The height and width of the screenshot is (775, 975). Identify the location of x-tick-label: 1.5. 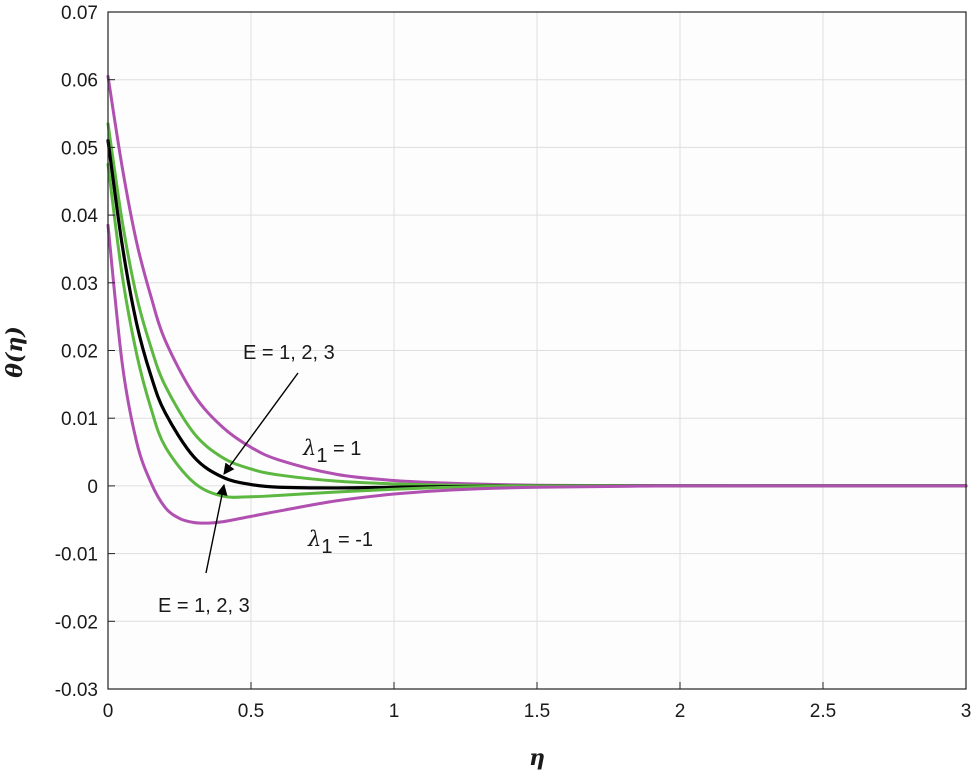
(537, 711).